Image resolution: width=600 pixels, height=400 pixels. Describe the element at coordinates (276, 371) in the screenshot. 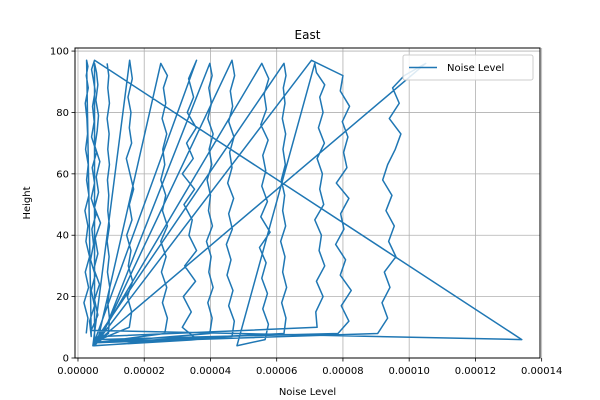

I see `x-tick-label: 0.00006` at that location.